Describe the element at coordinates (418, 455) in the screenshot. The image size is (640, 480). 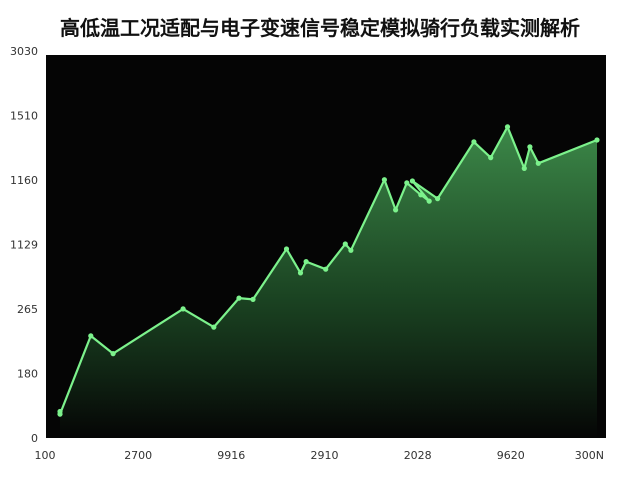
I see `x-tick-label: 2028` at that location.